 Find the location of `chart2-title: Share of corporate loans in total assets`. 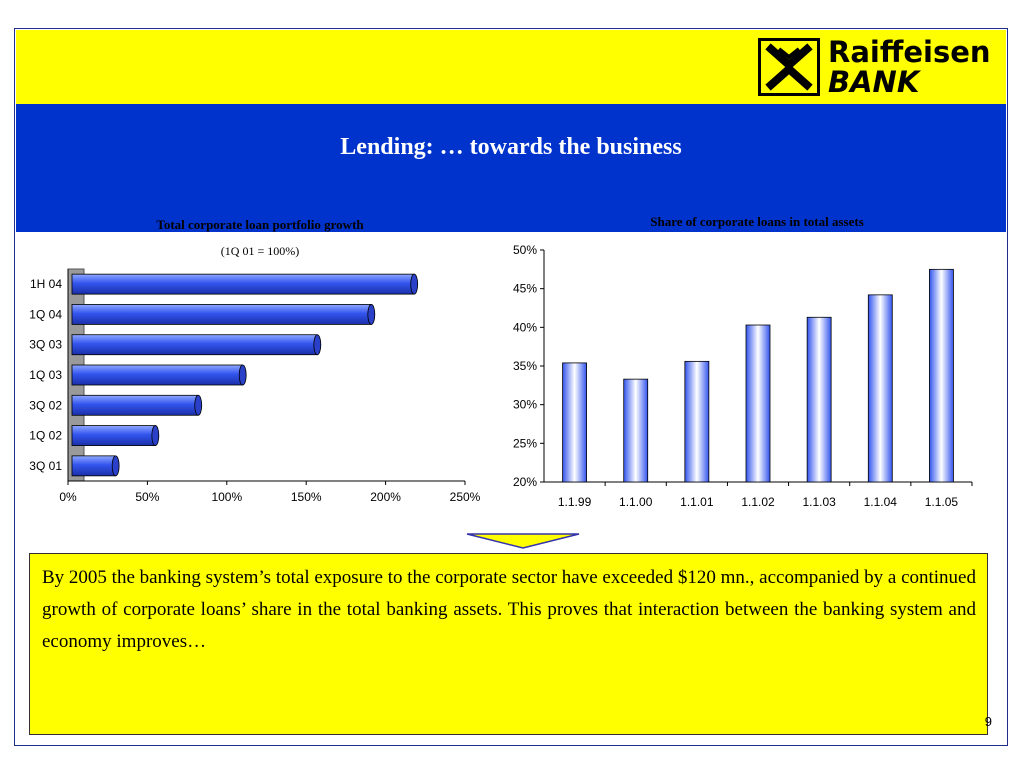

chart2-title: Share of corporate loans in total assets is located at coordinates (757, 221).